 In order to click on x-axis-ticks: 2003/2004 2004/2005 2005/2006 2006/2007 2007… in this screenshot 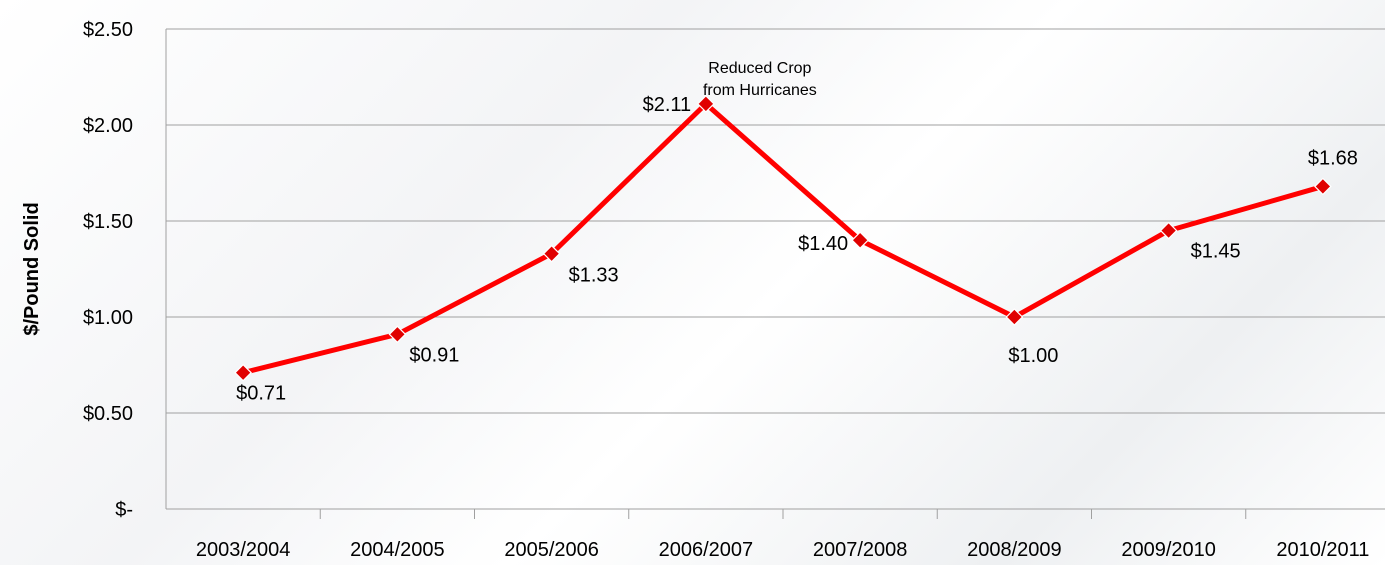, I will do `click(783, 550)`.